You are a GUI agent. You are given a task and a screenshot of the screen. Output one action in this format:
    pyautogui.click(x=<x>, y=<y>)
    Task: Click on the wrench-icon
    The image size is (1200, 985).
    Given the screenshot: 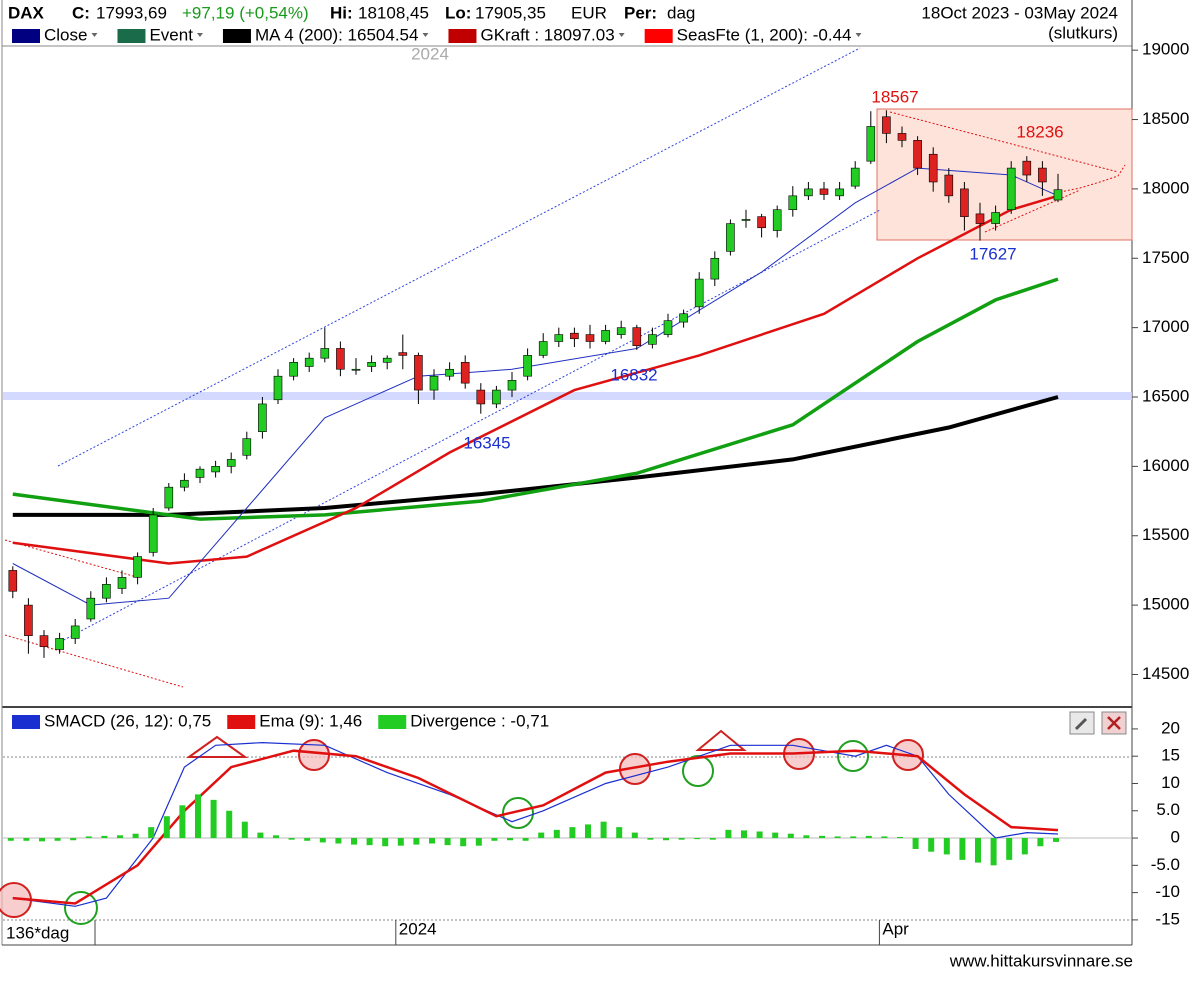 What is the action you would take?
    pyautogui.click(x=1081, y=724)
    